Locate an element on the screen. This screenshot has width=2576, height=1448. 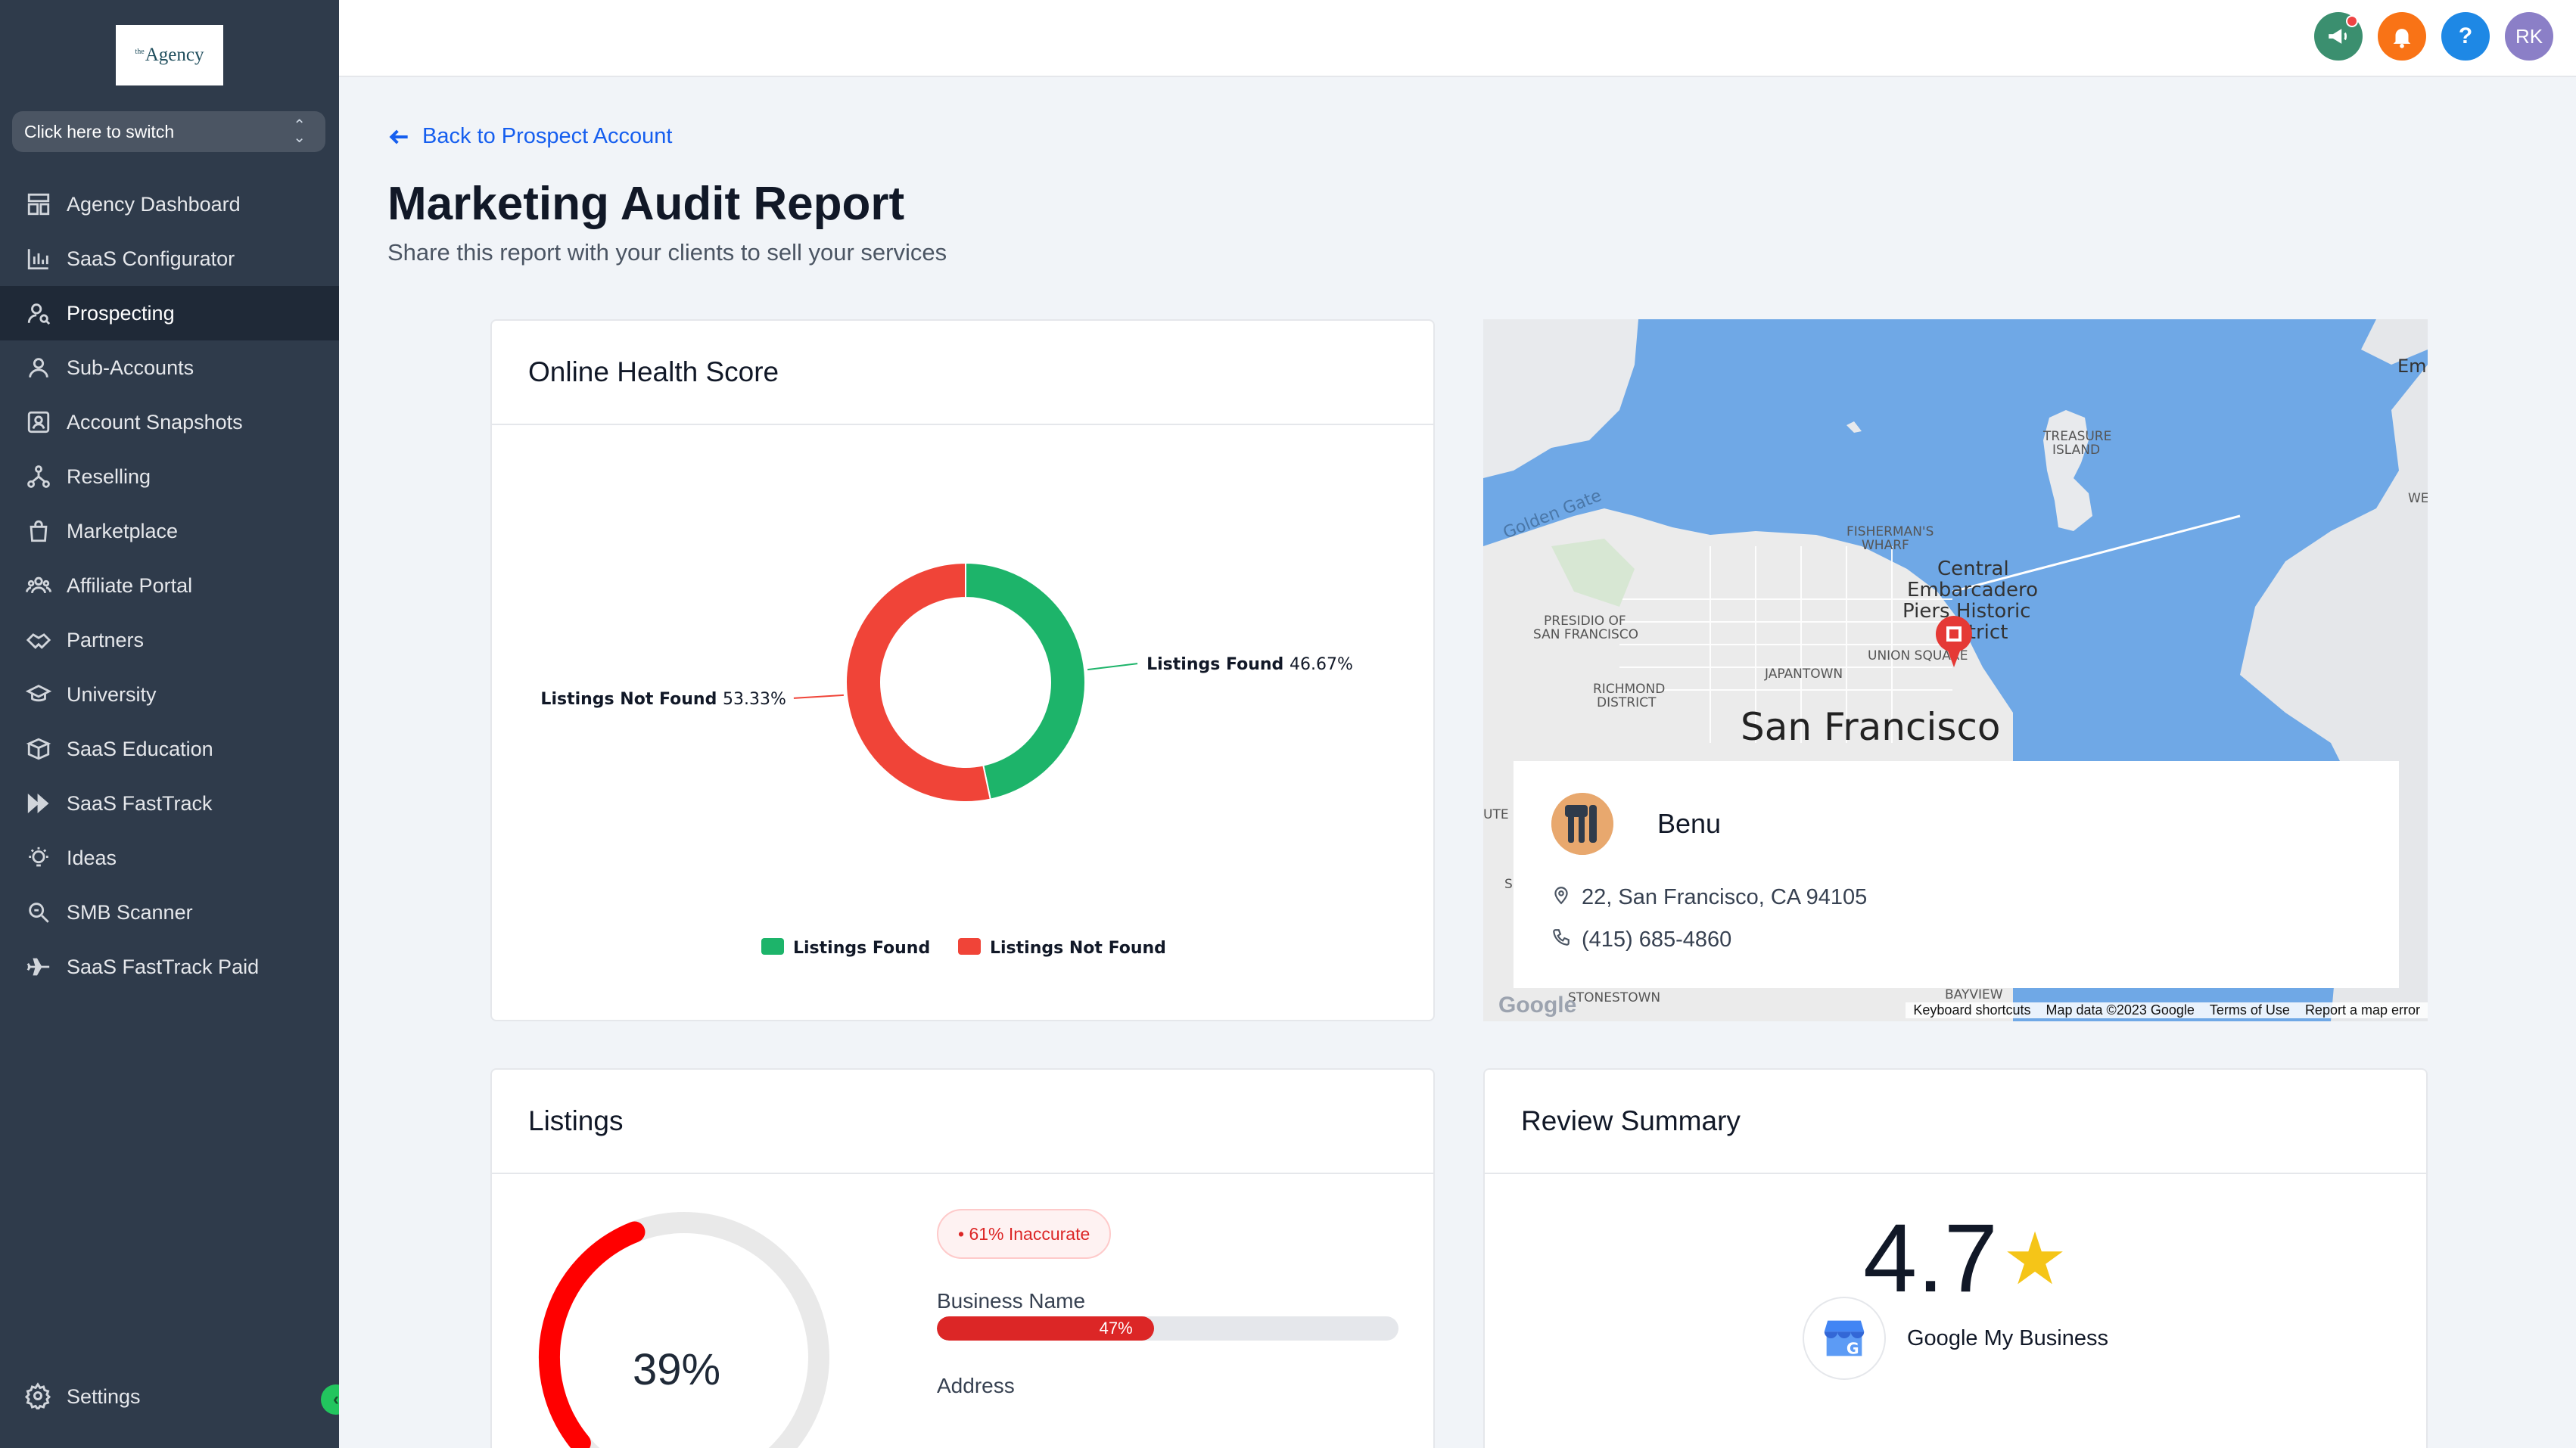
donut-slice-listings-found is located at coordinates (1025, 680).